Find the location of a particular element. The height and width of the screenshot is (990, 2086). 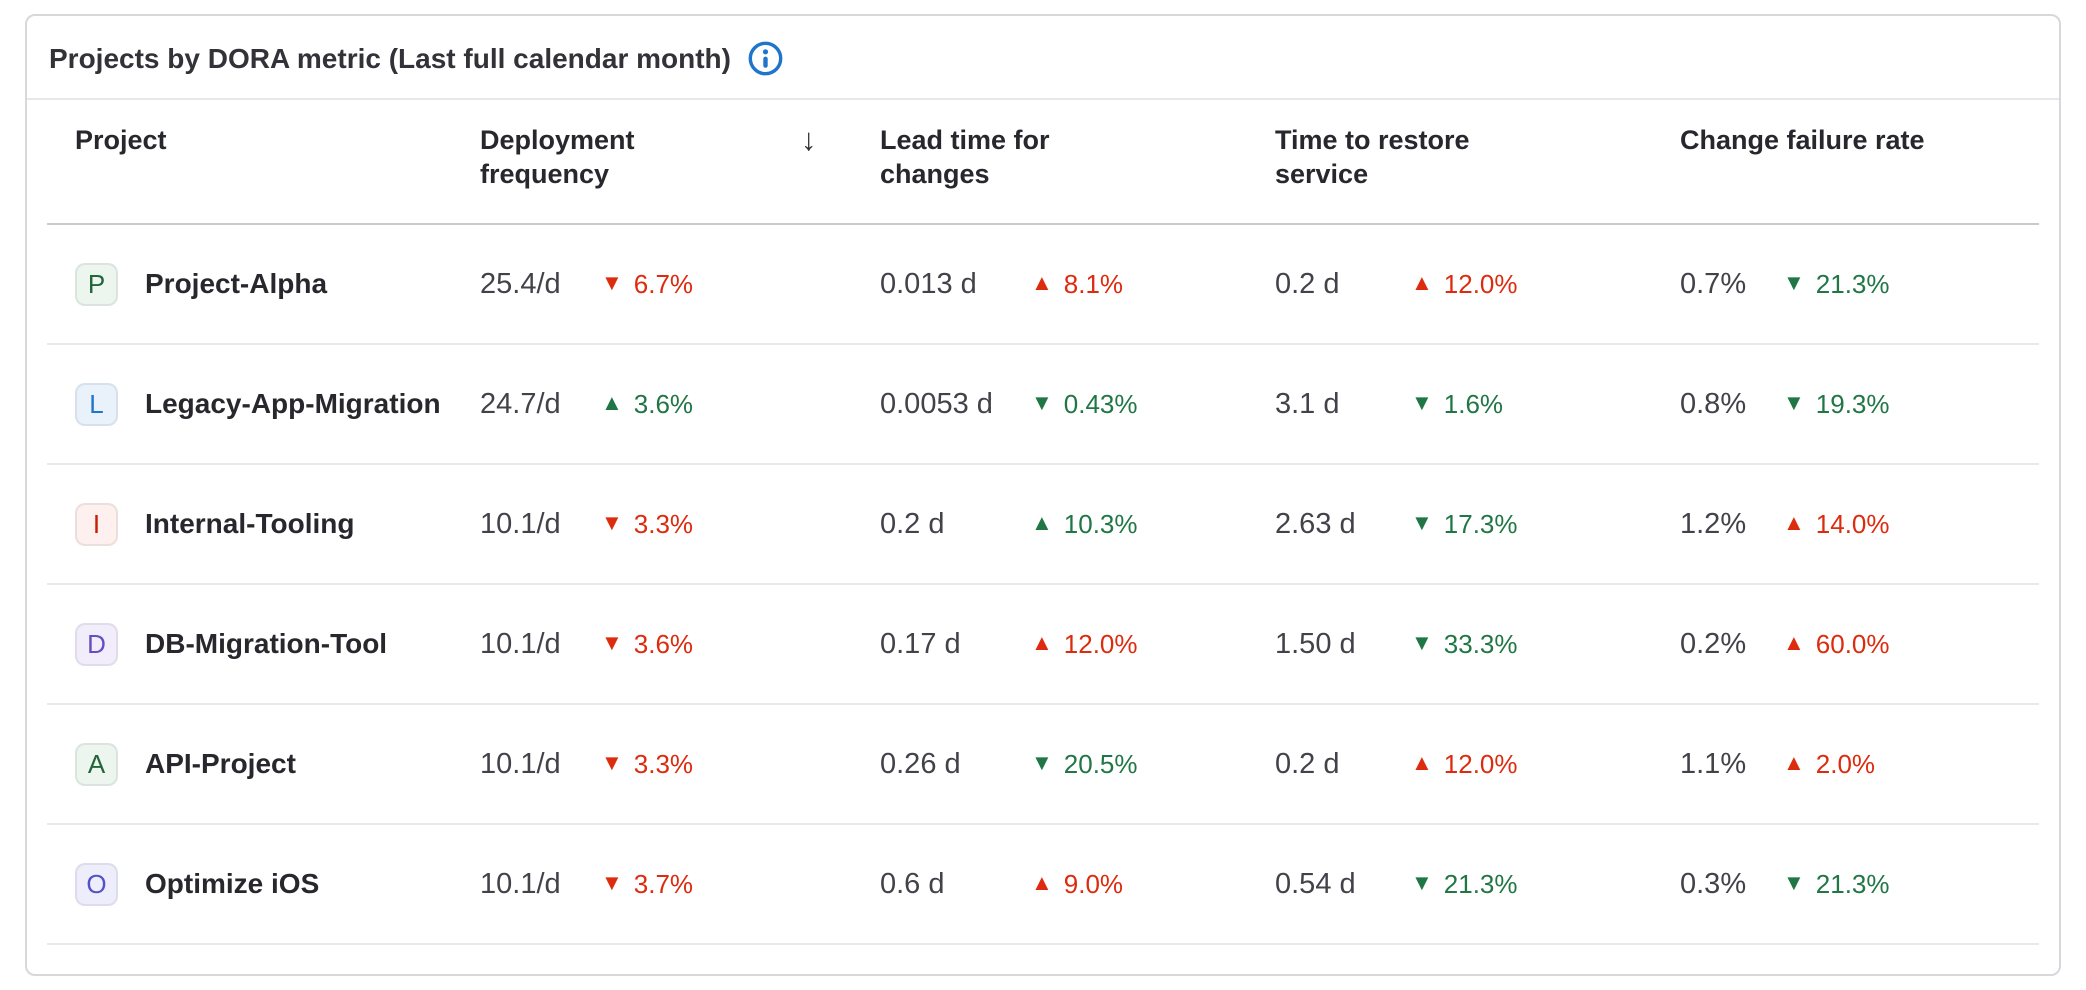

trend-percent: 3.7% is located at coordinates (663, 883).